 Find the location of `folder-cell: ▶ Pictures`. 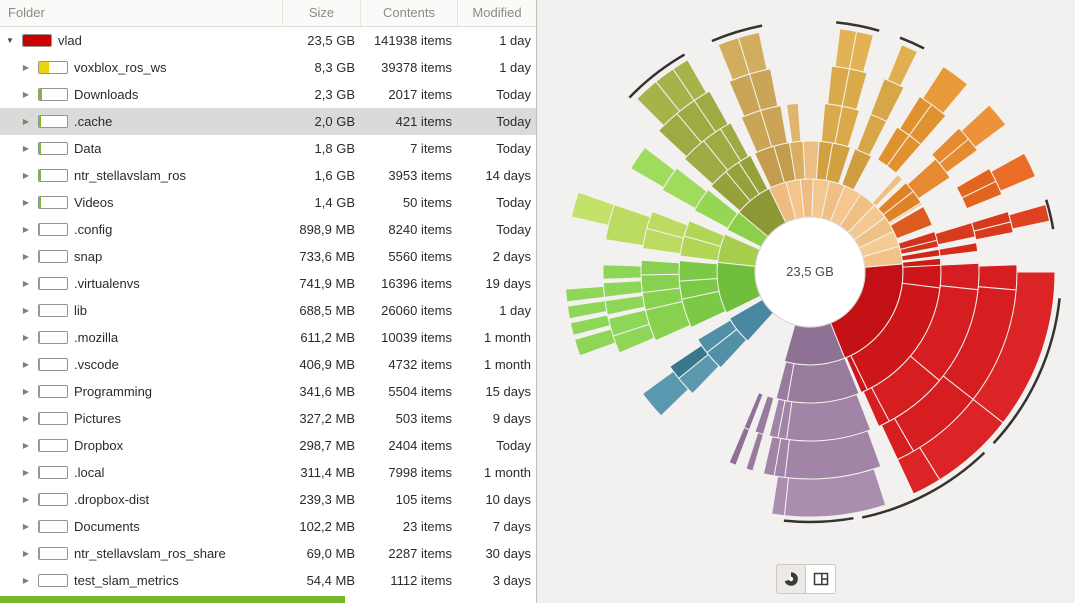

folder-cell: ▶ Pictures is located at coordinates (141, 418).